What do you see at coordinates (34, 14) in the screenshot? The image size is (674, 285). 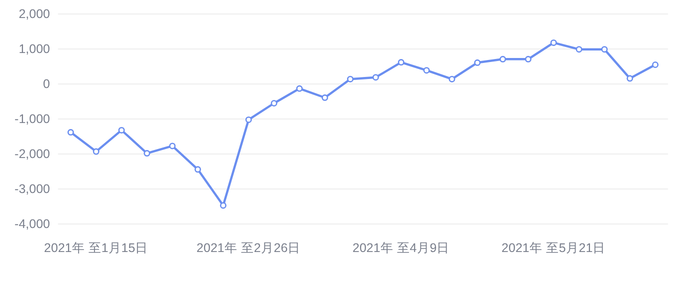 I see `y-tick-label: 2,000` at bounding box center [34, 14].